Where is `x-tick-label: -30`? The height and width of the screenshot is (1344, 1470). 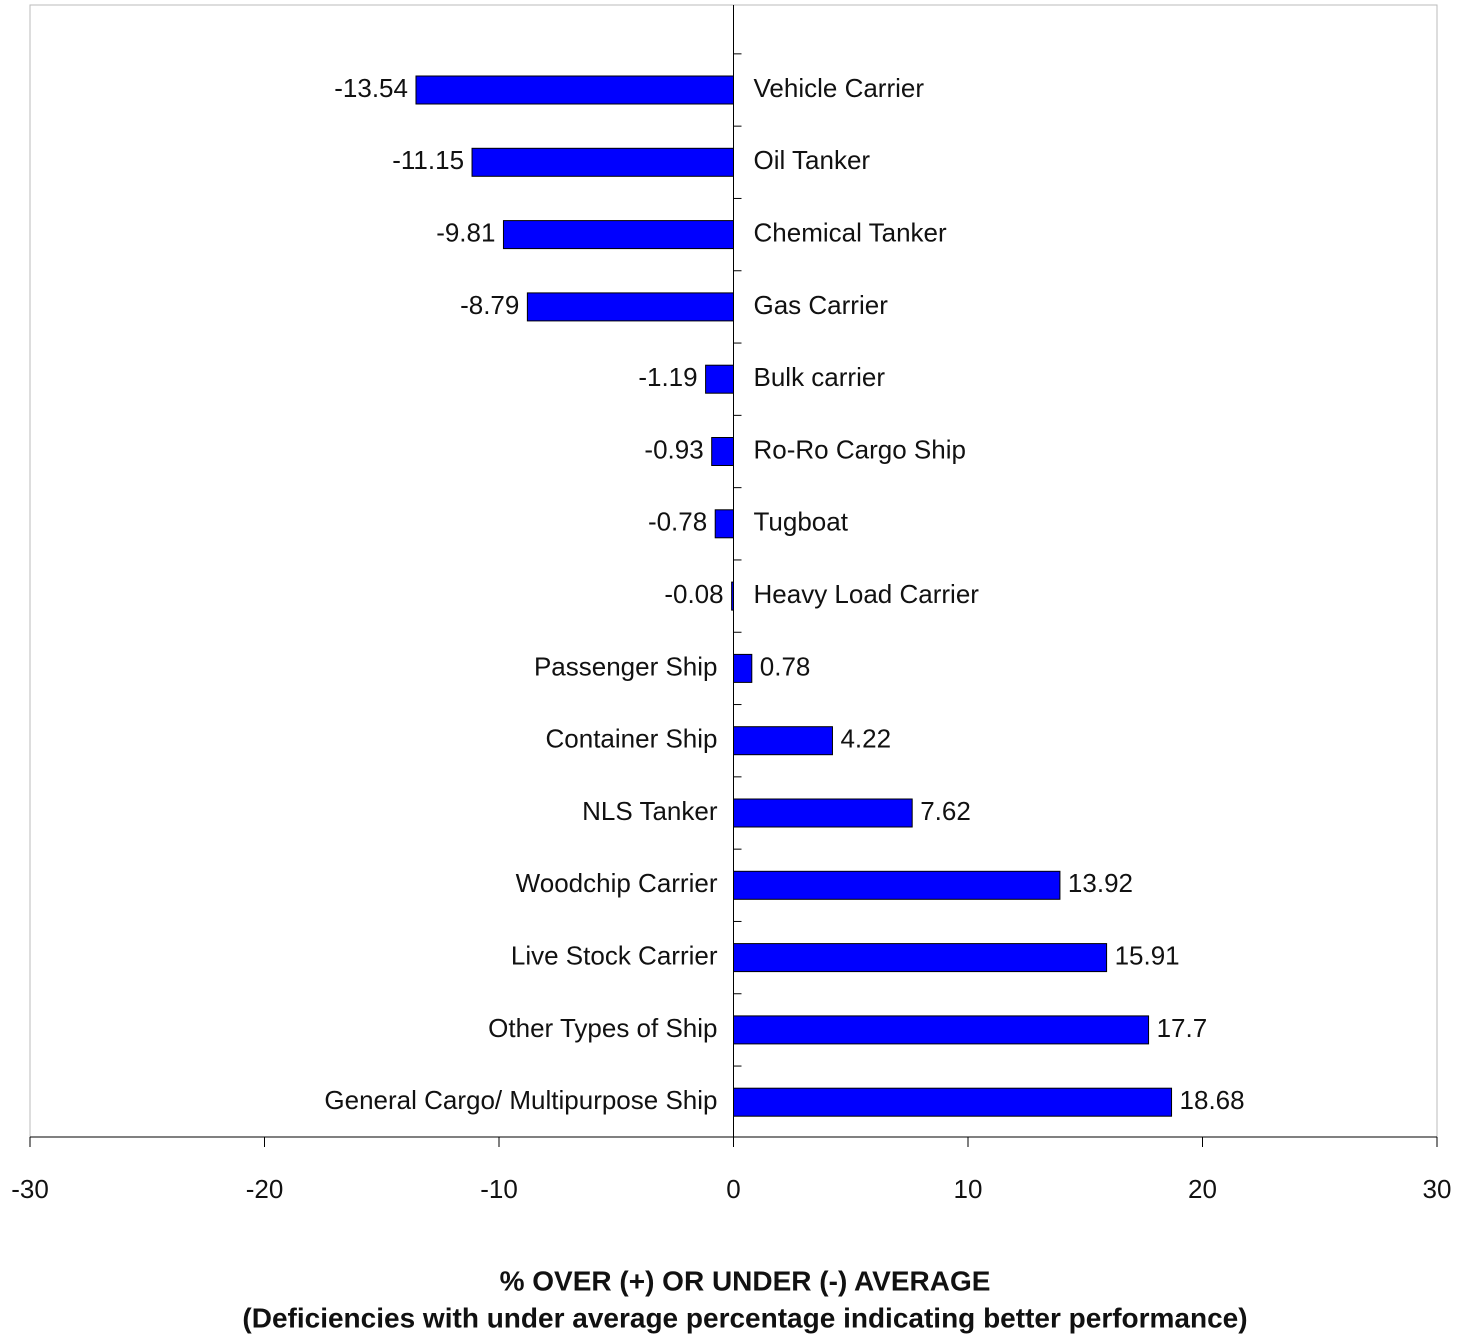
x-tick-label: -30 is located at coordinates (30, 1189).